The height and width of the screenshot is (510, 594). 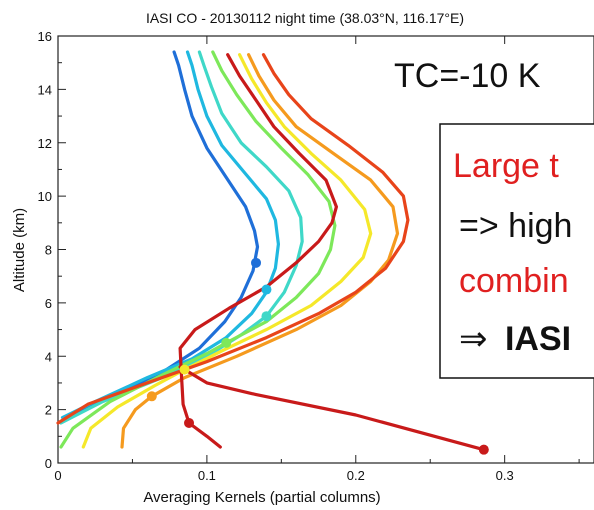 What do you see at coordinates (48, 356) in the screenshot?
I see `y-tick-label: 4` at bounding box center [48, 356].